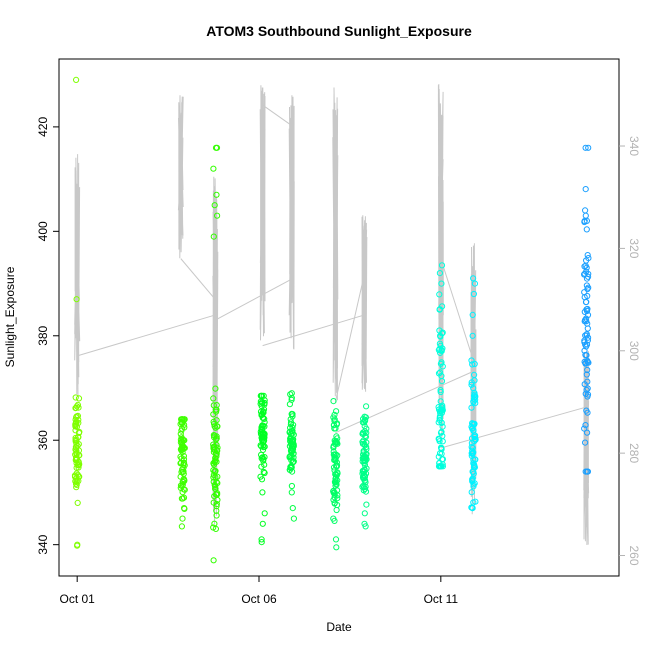  Describe the element at coordinates (441, 599) in the screenshot. I see `x-tick-label: Oct 11` at that location.